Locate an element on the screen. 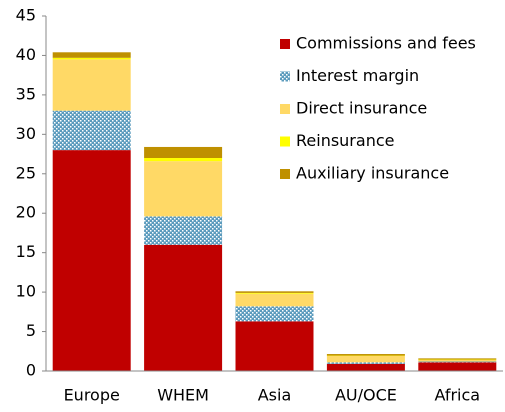 Image resolution: width=505 pixels, height=412 pixels. y-tick-label: 10 is located at coordinates (26, 291).